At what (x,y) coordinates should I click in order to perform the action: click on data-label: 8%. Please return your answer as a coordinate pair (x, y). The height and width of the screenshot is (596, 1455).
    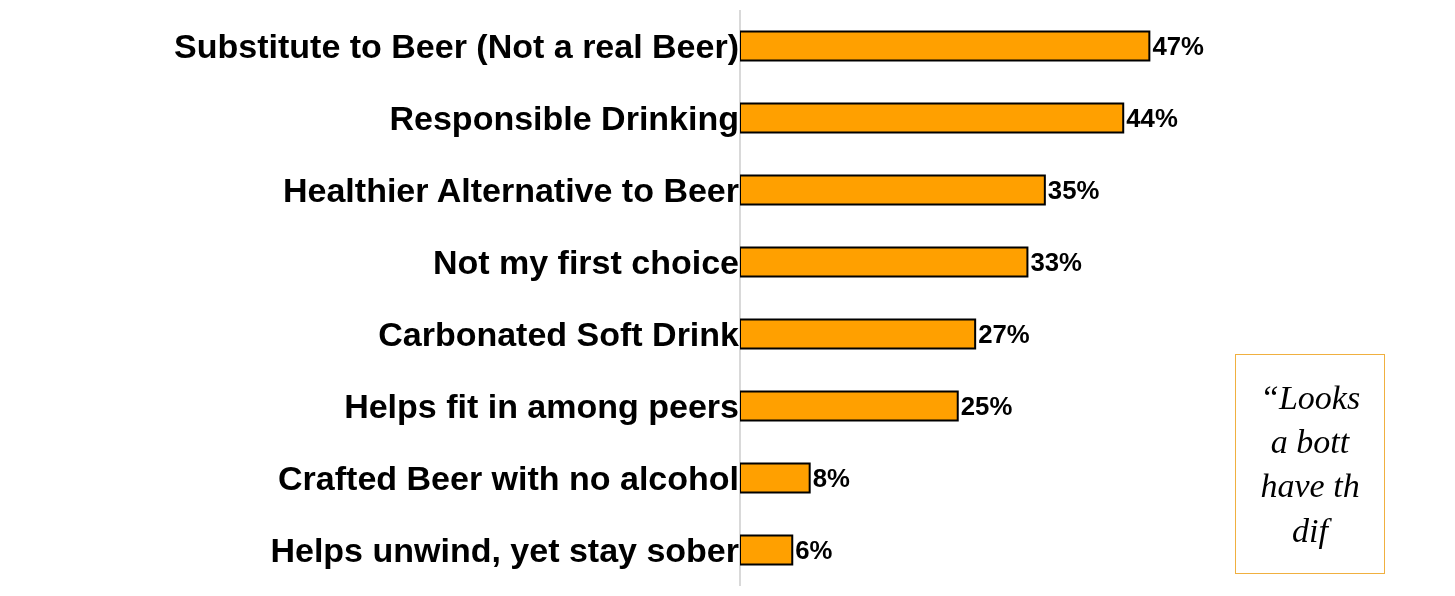
    Looking at the image, I should click on (831, 478).